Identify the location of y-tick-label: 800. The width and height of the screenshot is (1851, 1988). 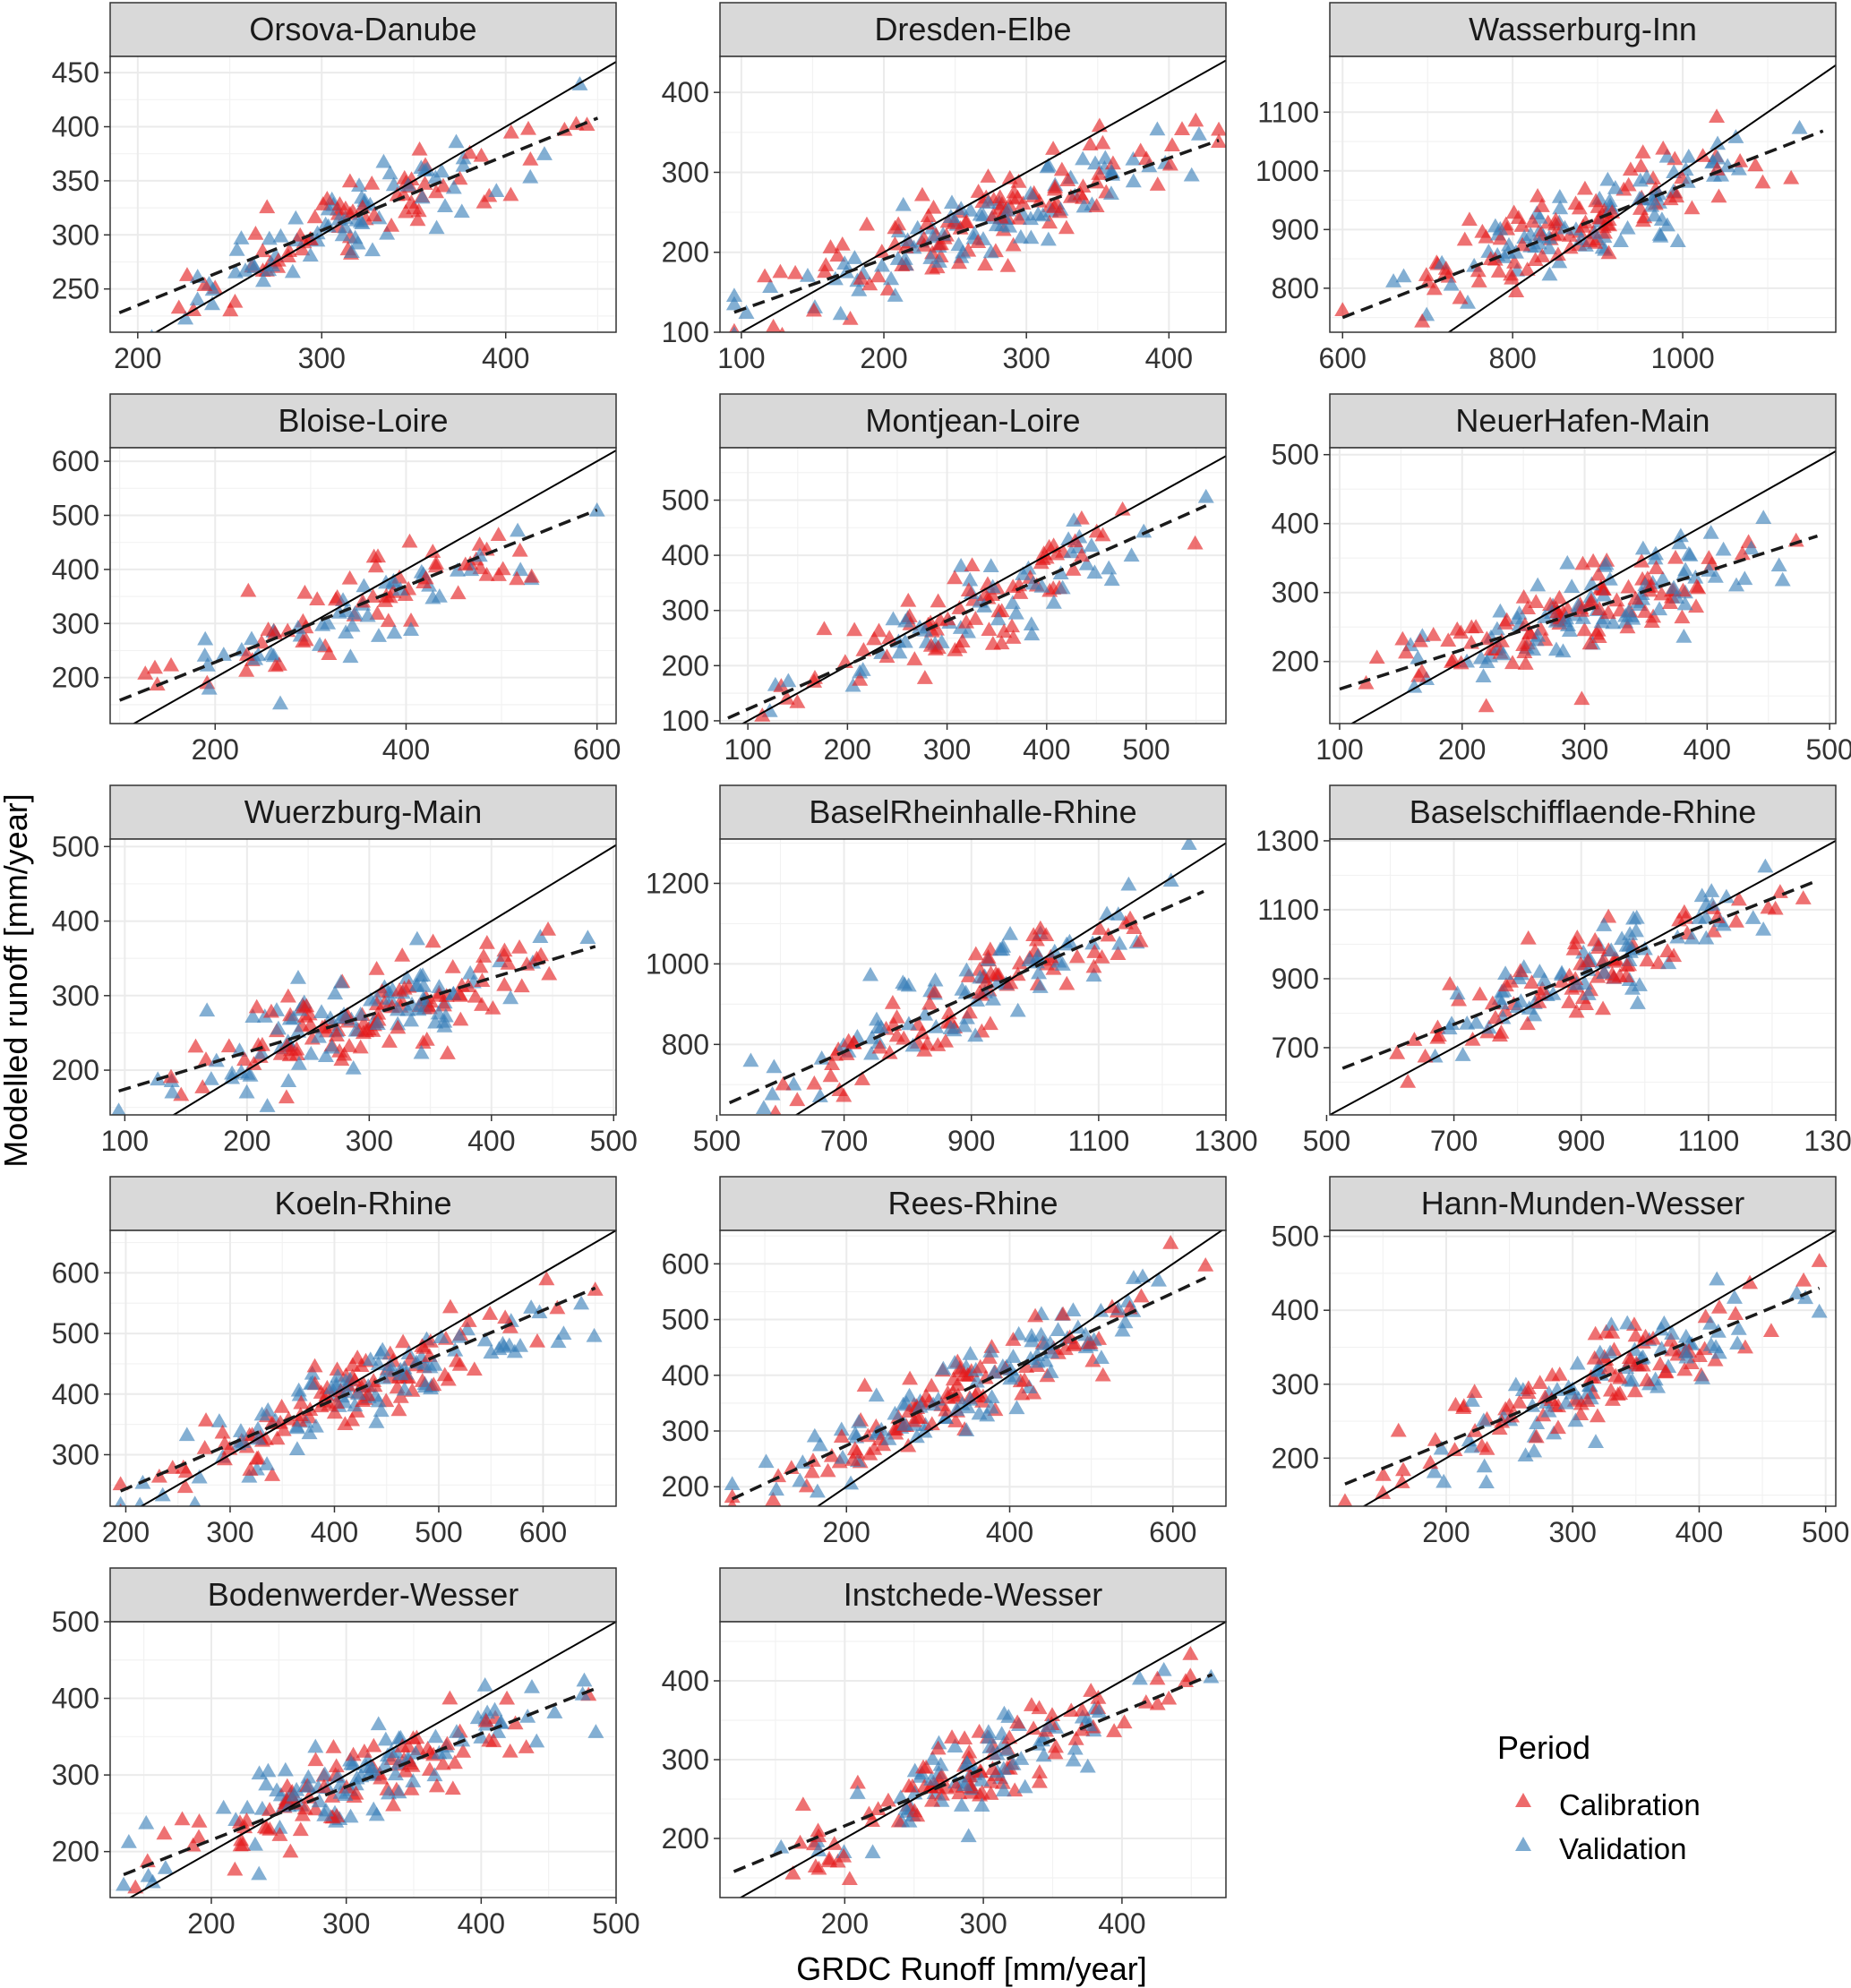
(1295, 288).